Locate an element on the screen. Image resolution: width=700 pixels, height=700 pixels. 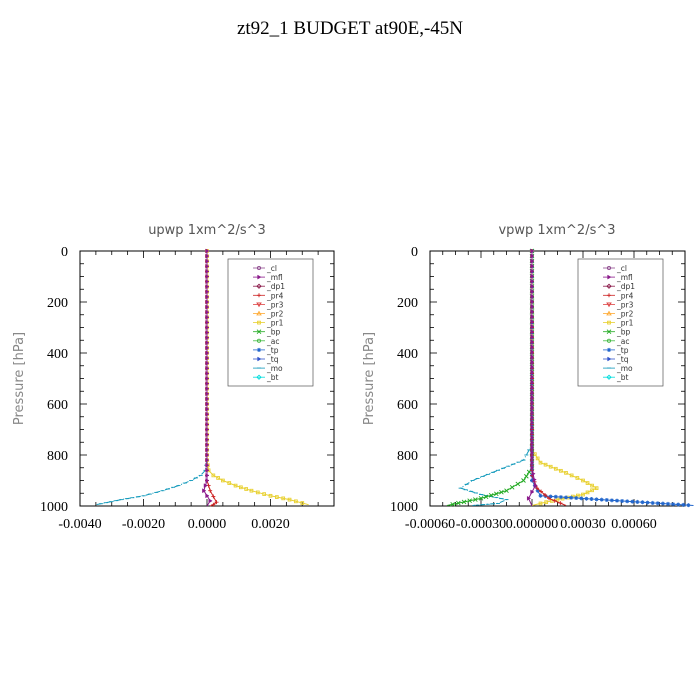
x-tick-label: 0.00030 is located at coordinates (583, 524).